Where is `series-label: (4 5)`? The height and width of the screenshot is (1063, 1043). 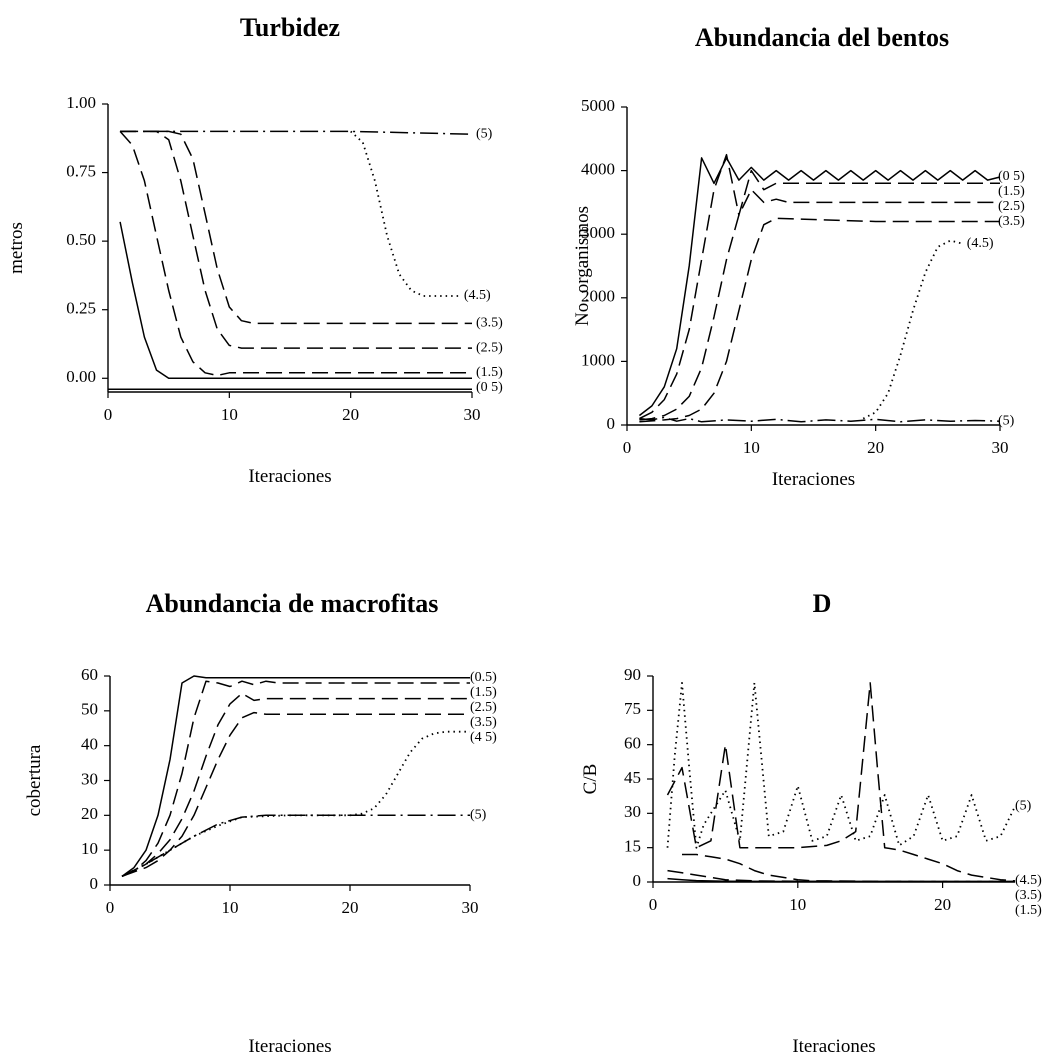
series-label: (4 5) is located at coordinates (483, 737).